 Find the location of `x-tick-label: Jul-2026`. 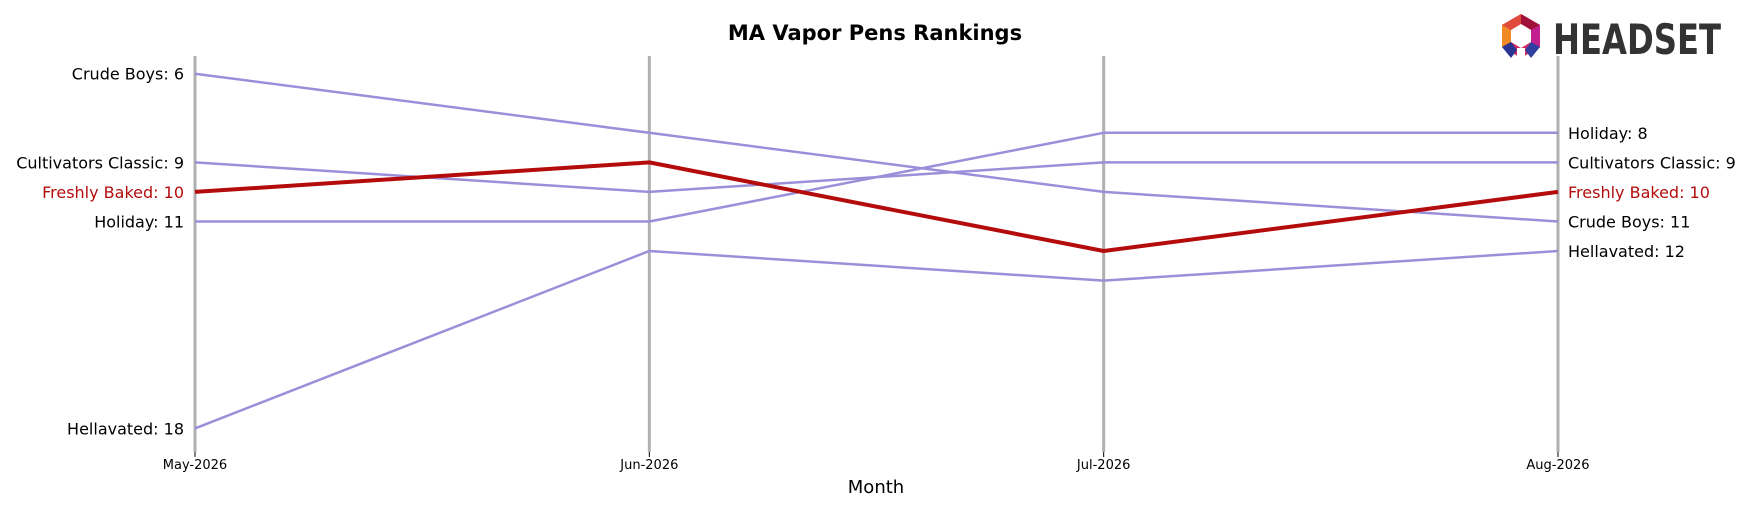

x-tick-label: Jul-2026 is located at coordinates (1103, 465).